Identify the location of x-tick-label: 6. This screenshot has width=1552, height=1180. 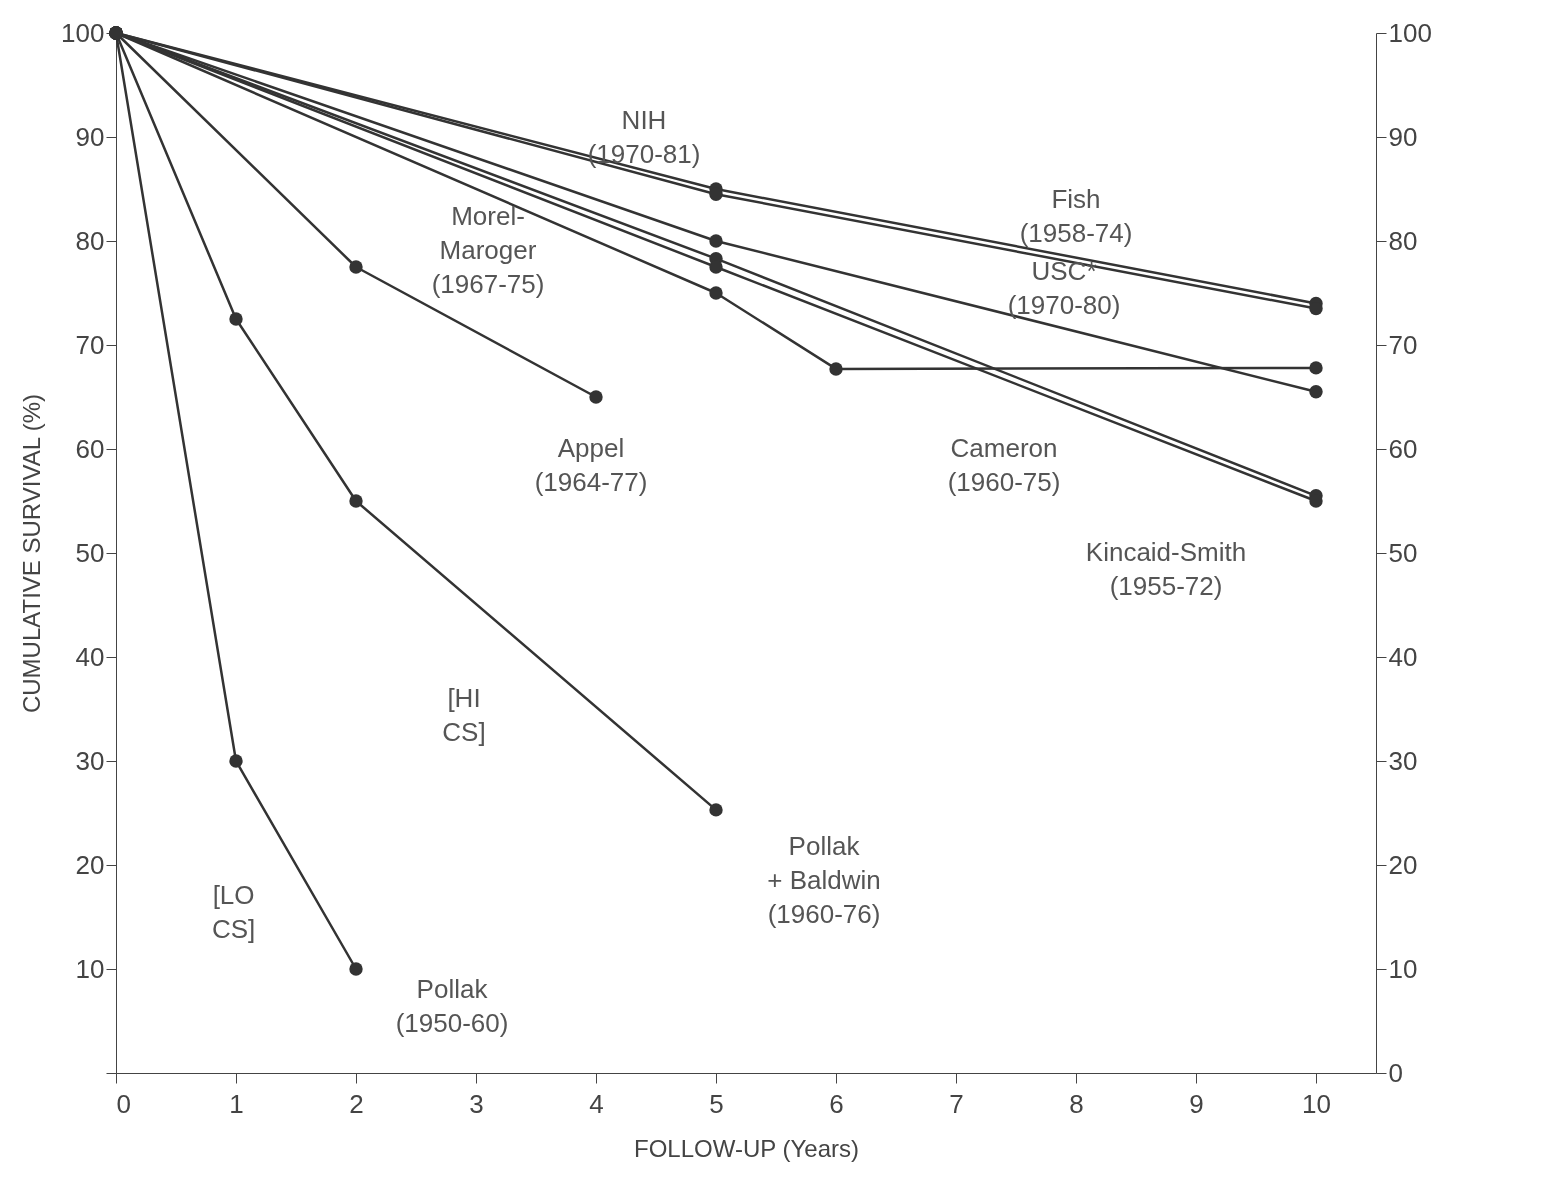
(836, 1103).